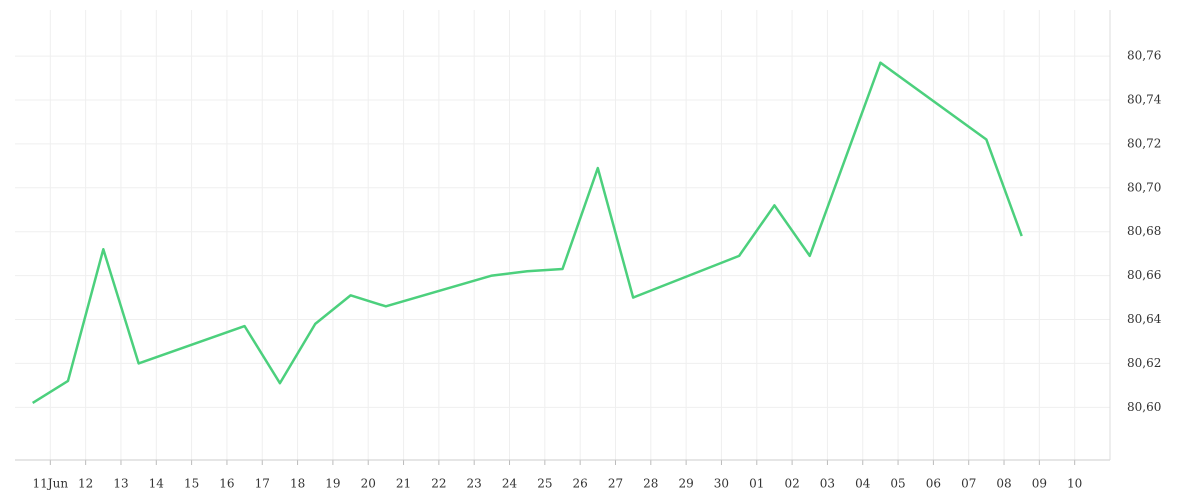 Image resolution: width=1200 pixels, height=500 pixels. I want to click on y-tick-label: 80,74, so click(1144, 100).